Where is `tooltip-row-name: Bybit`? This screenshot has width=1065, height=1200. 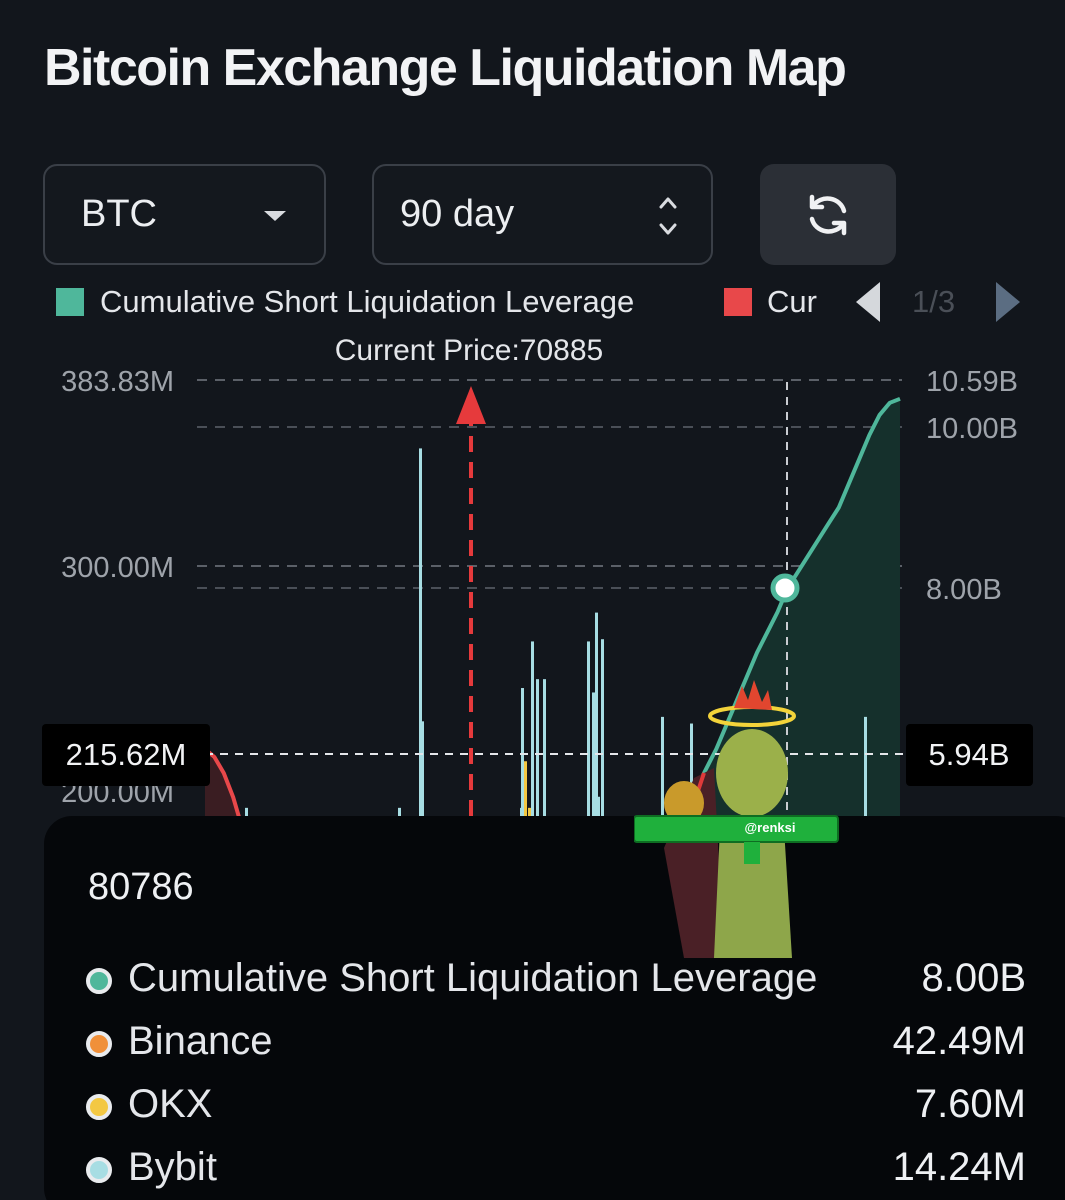 tooltip-row-name: Bybit is located at coordinates (172, 1167).